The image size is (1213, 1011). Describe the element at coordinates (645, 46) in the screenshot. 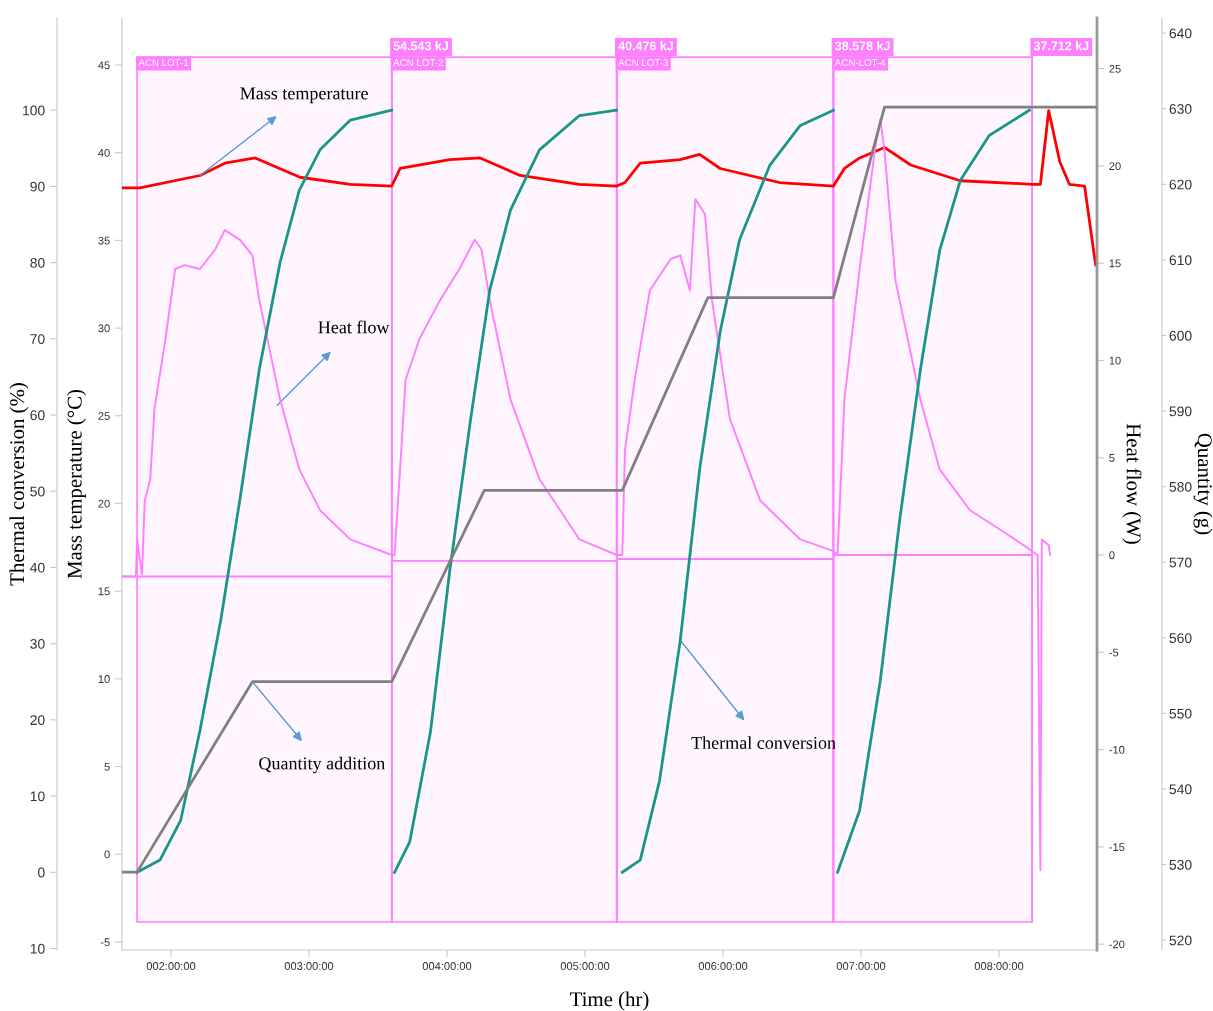

I see `ref-line-label: 40.476 kJ` at that location.